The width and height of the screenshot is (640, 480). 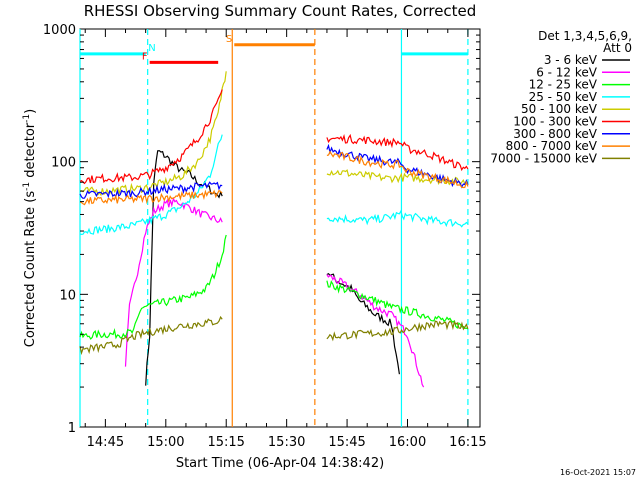 What do you see at coordinates (229, 39) in the screenshot?
I see `annotation-label: S` at bounding box center [229, 39].